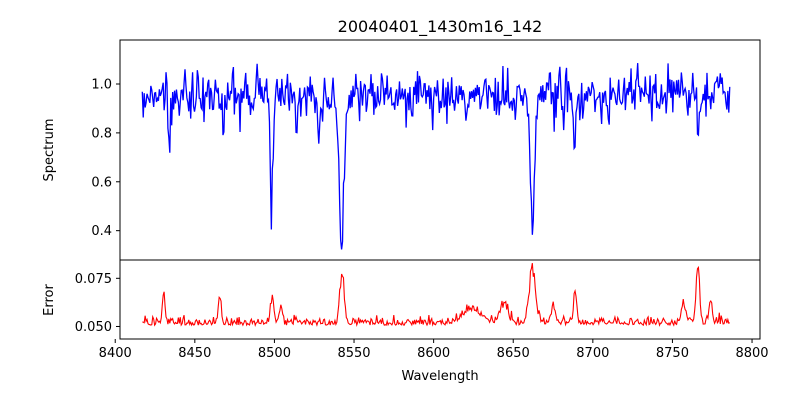 The height and width of the screenshot is (400, 800). What do you see at coordinates (101, 182) in the screenshot?
I see `spectrum-y-tick-label: 0.6` at bounding box center [101, 182].